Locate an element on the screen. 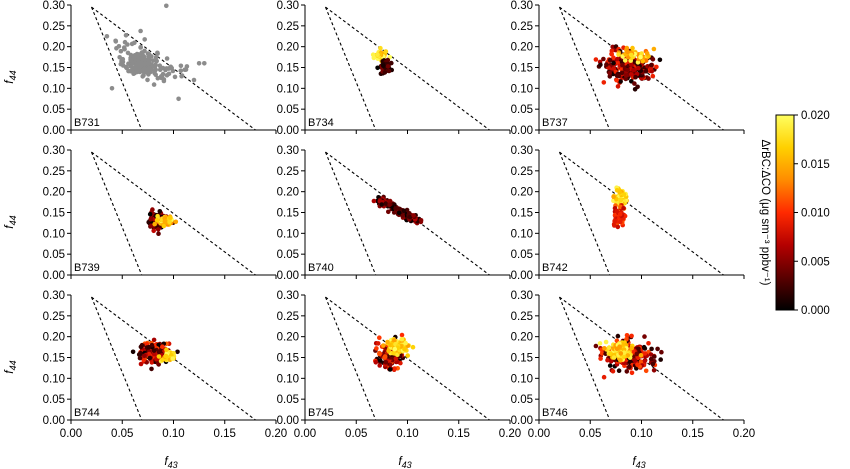 The height and width of the screenshot is (469, 850). colorbar-tick-label: 0.000 is located at coordinates (815, 311).